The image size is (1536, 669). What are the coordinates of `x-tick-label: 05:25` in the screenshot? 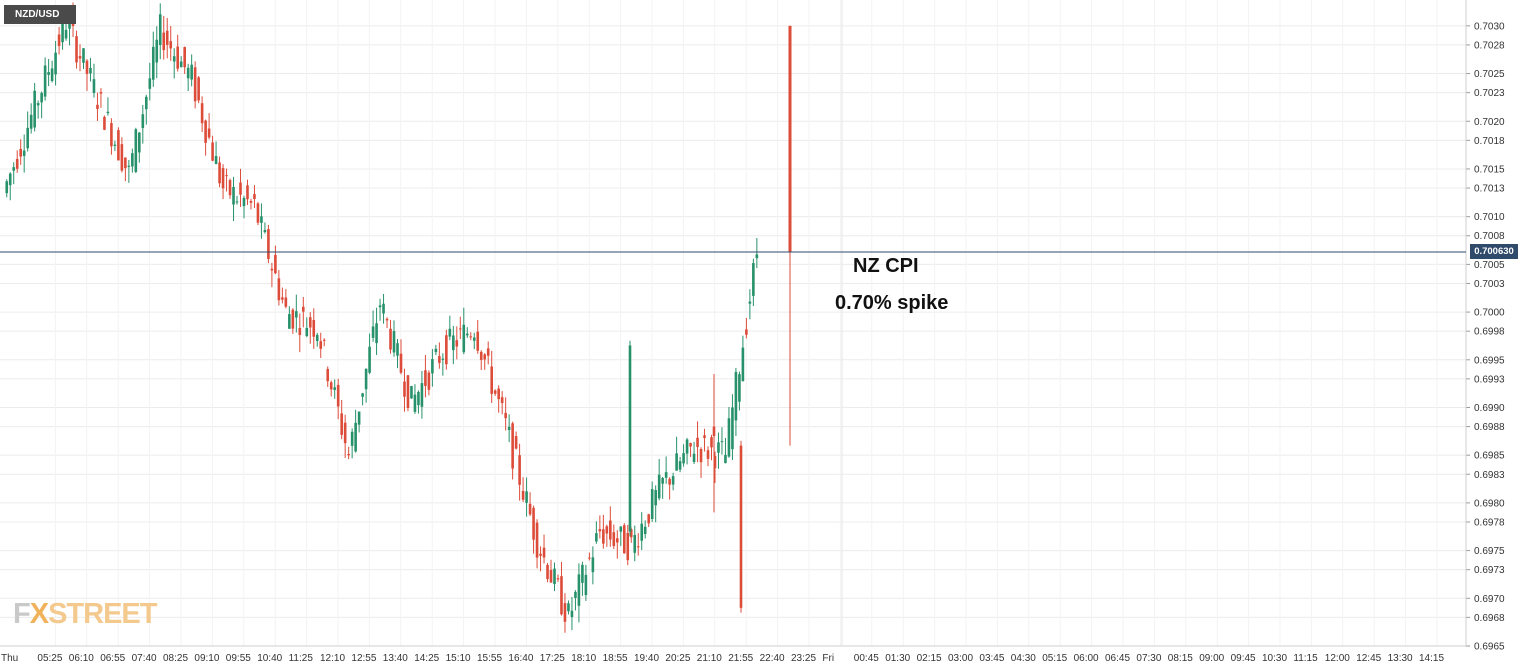 It's located at (49, 658).